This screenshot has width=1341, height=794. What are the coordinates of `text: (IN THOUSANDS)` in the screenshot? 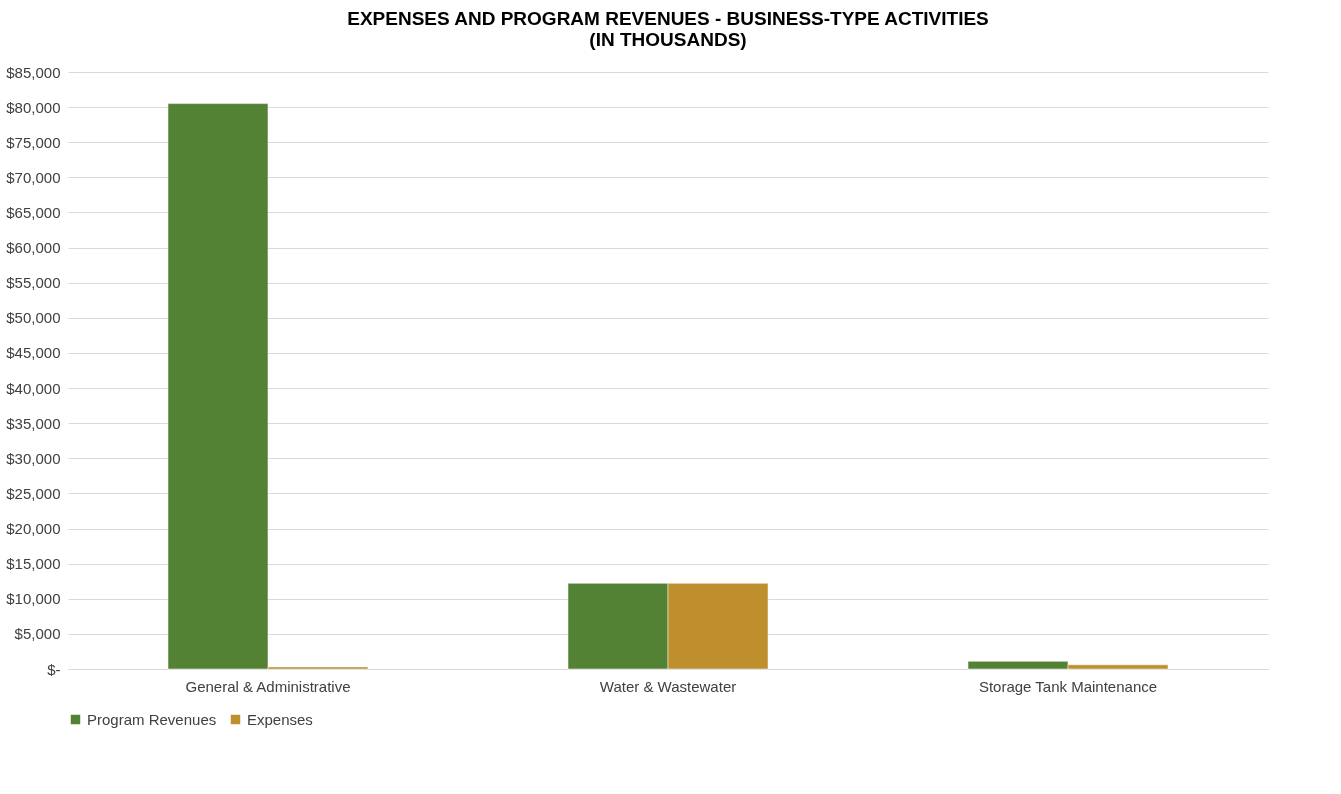 It's located at (668, 39).